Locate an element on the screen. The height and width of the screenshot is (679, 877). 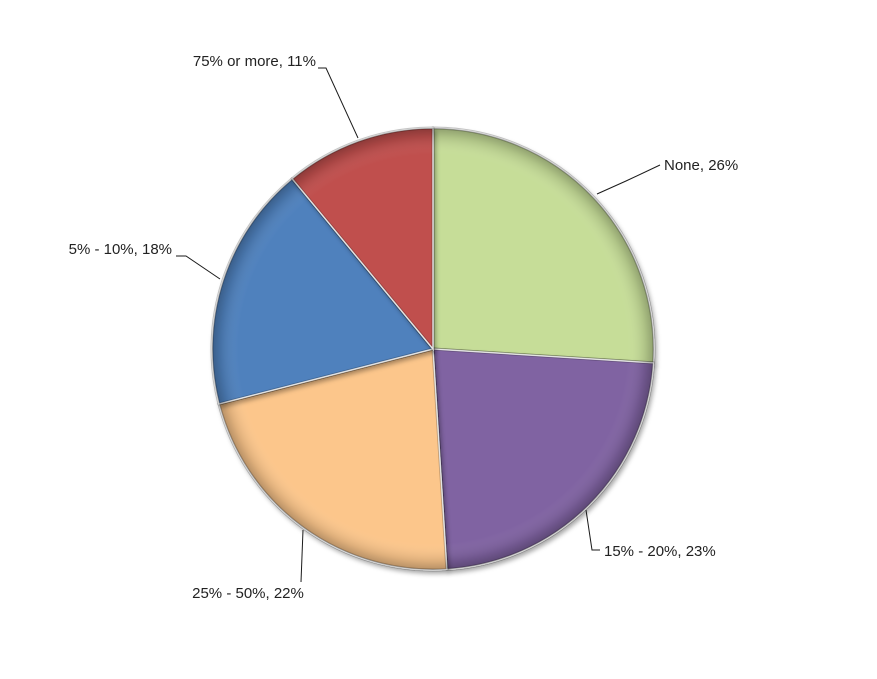
slice-label-2: 25% - 50%, 22% is located at coordinates (248, 593).